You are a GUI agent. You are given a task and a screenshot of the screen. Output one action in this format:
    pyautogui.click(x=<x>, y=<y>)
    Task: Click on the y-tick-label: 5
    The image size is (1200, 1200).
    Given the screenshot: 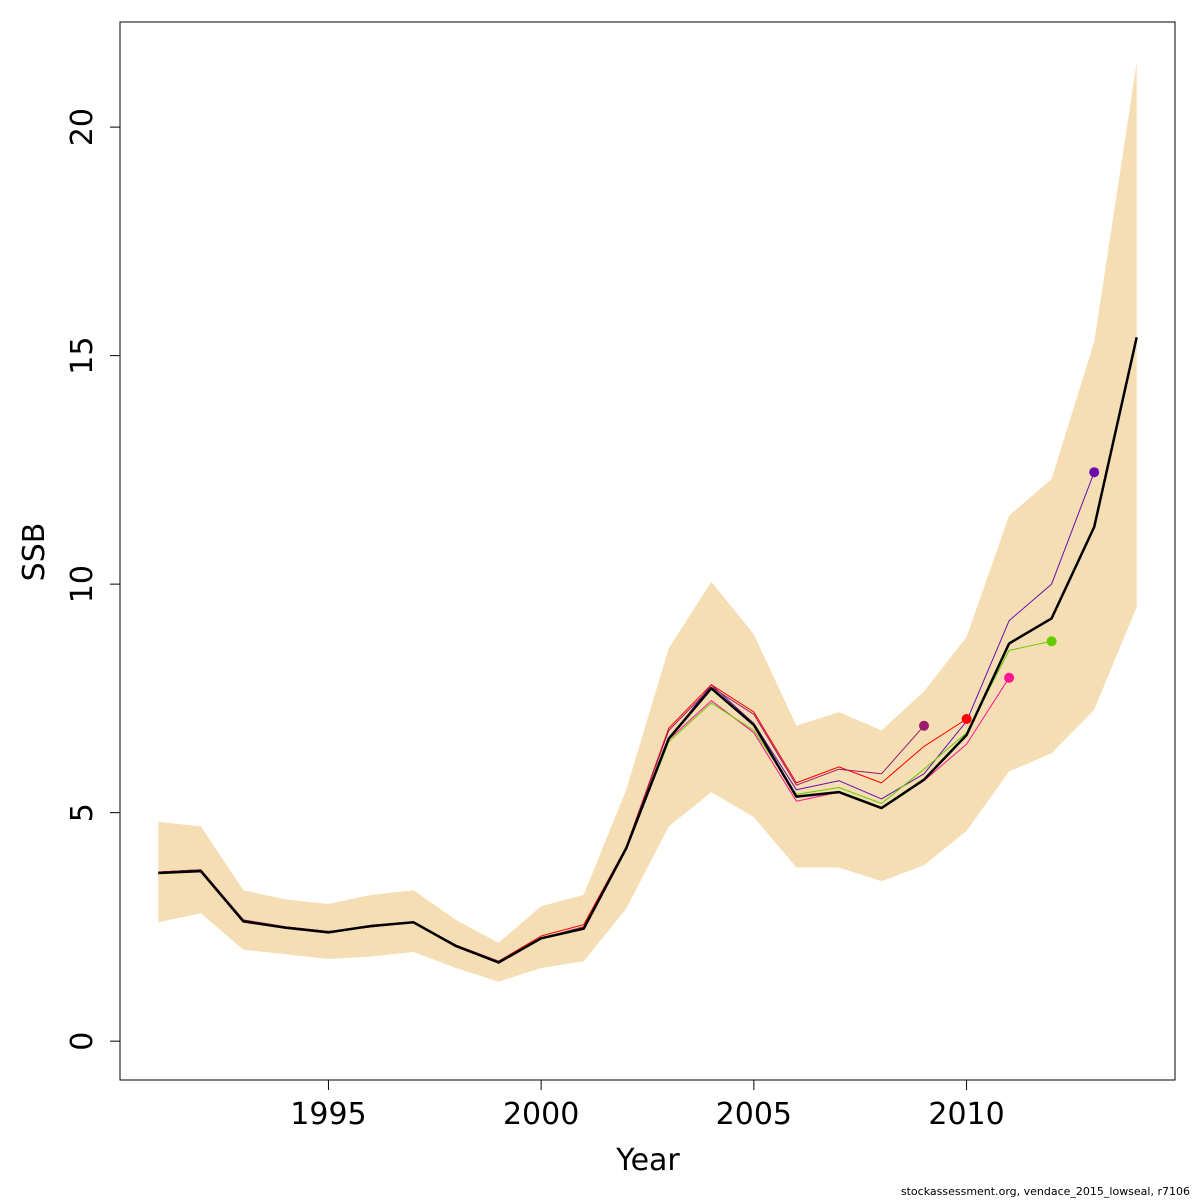 What is the action you would take?
    pyautogui.click(x=82, y=812)
    